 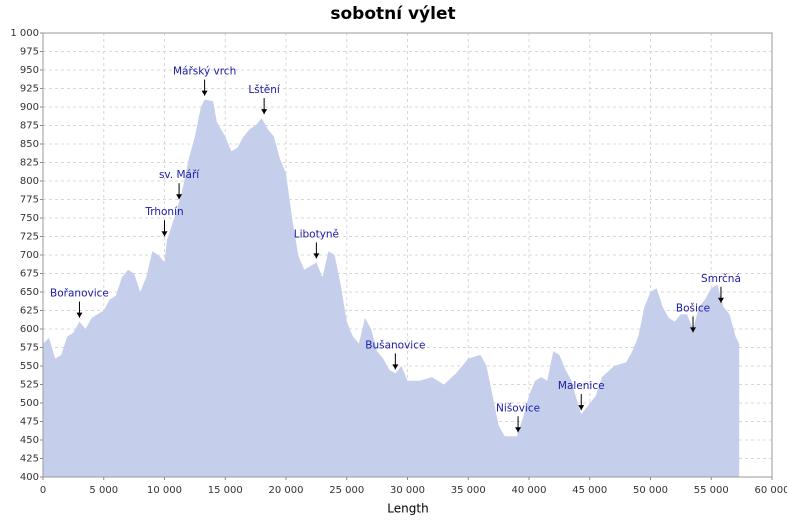 What do you see at coordinates (29, 403) in the screenshot?
I see `y-tick-label: 500` at bounding box center [29, 403].